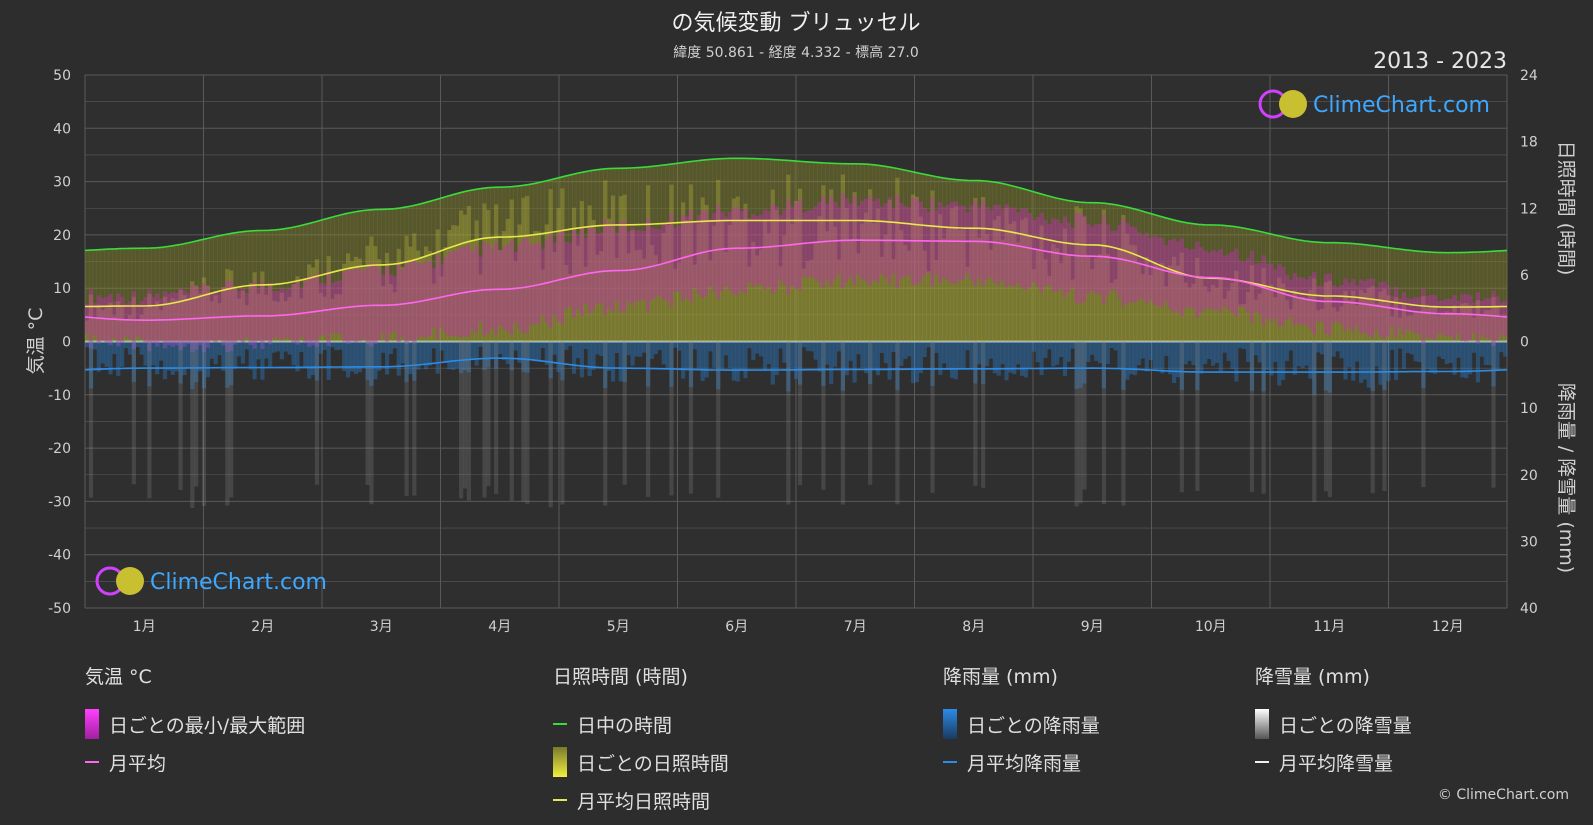 The image size is (1593, 825). I want to click on month-tick-label: 4月, so click(499, 627).